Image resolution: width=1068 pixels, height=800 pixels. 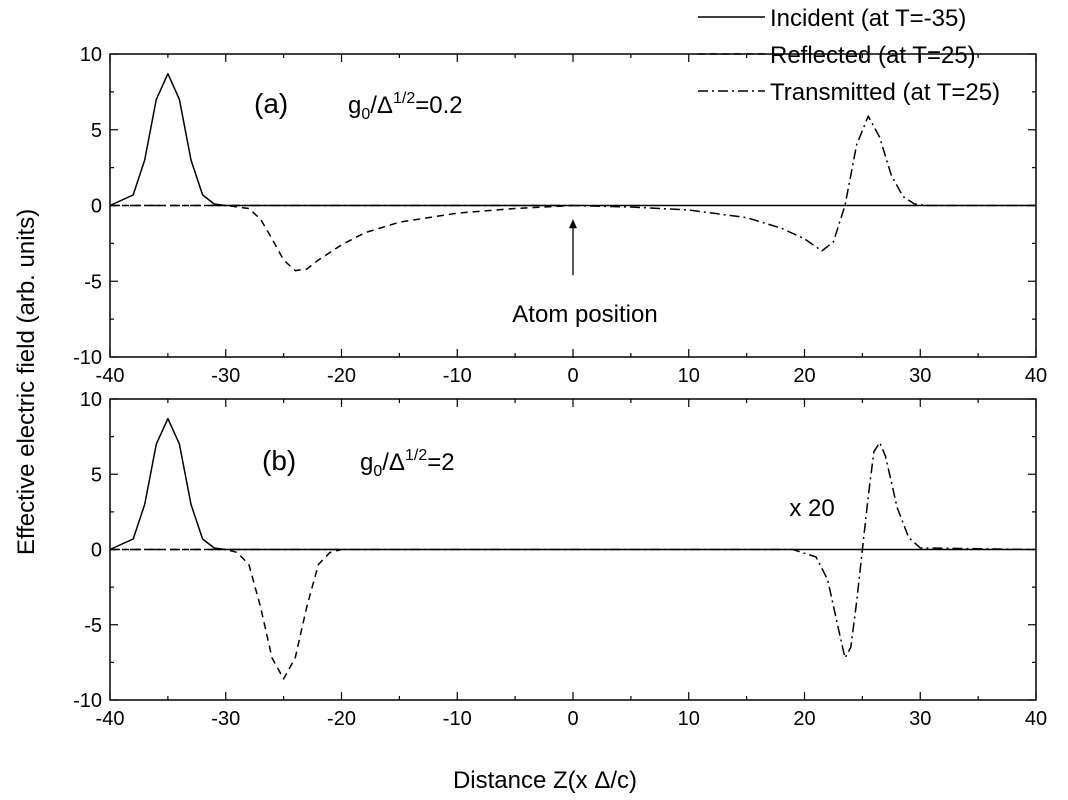 What do you see at coordinates (271, 103) in the screenshot?
I see `panel-label-a: (a)` at bounding box center [271, 103].